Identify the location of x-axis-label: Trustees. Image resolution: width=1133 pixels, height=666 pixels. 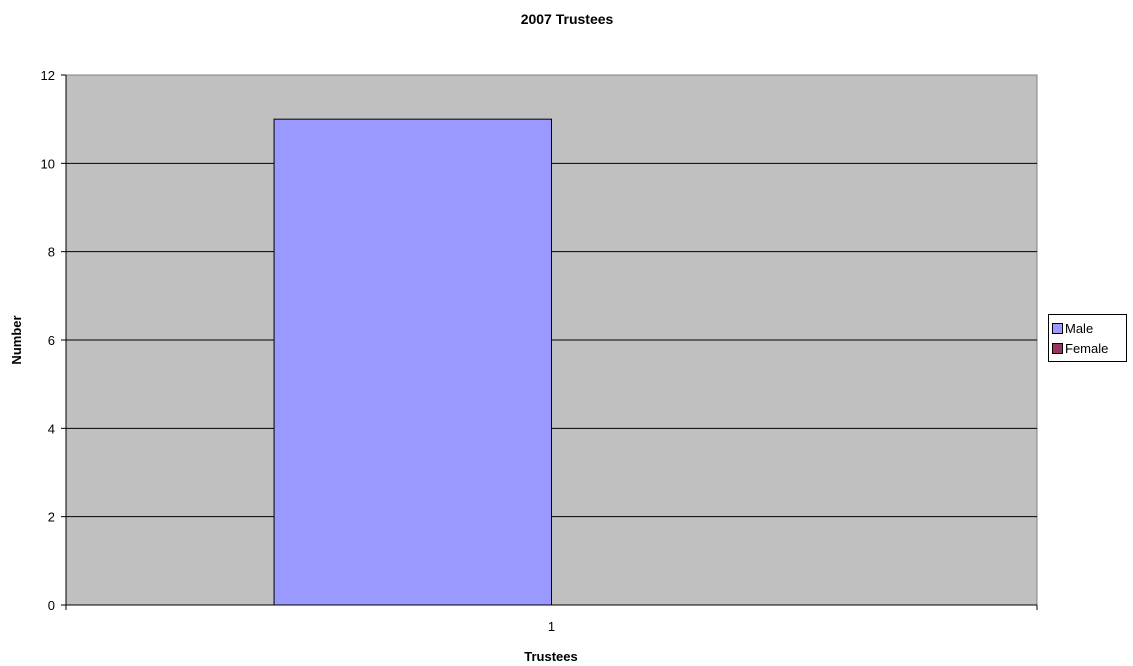
(550, 656).